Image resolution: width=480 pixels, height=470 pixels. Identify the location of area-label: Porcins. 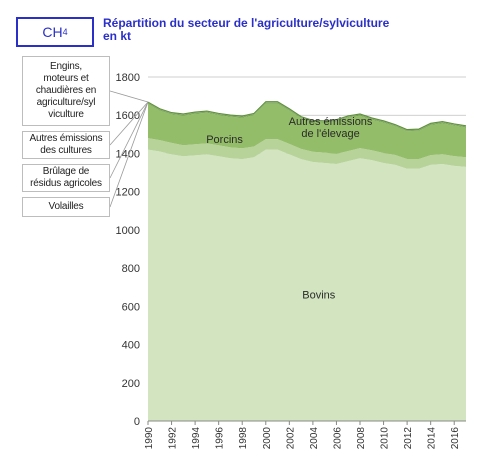
(224, 140).